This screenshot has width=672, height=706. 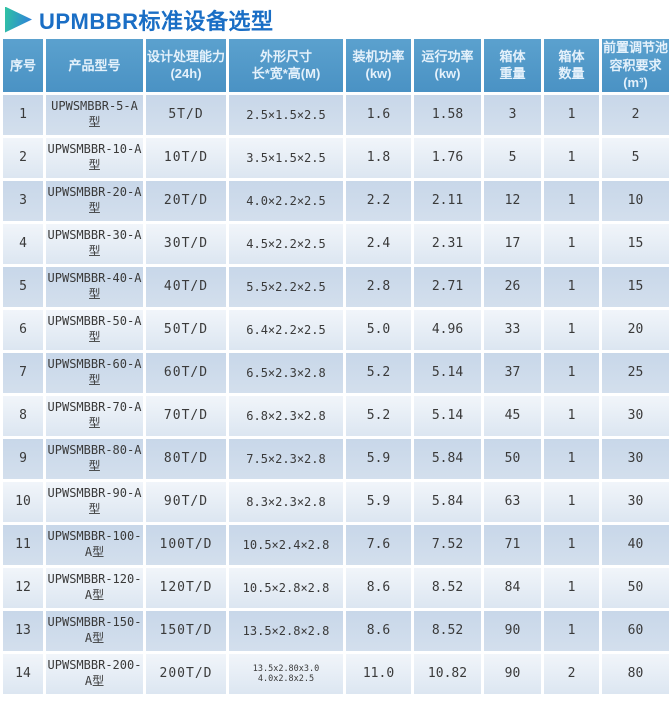 What do you see at coordinates (94, 286) in the screenshot?
I see `cell-model: UPWSMBBR-40-A型` at bounding box center [94, 286].